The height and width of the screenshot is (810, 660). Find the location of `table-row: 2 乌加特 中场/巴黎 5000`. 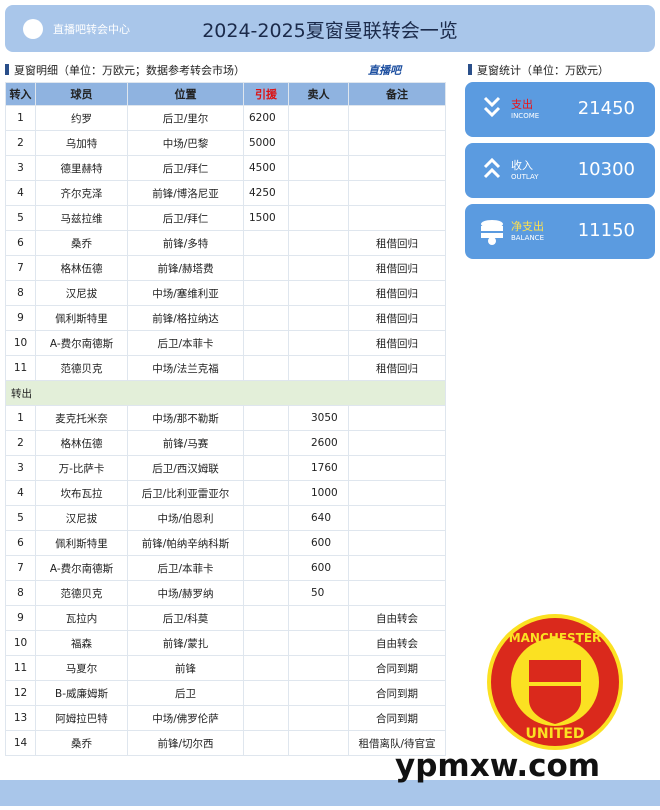

table-row: 2 乌加特 中场/巴黎 5000 is located at coordinates (225, 143).